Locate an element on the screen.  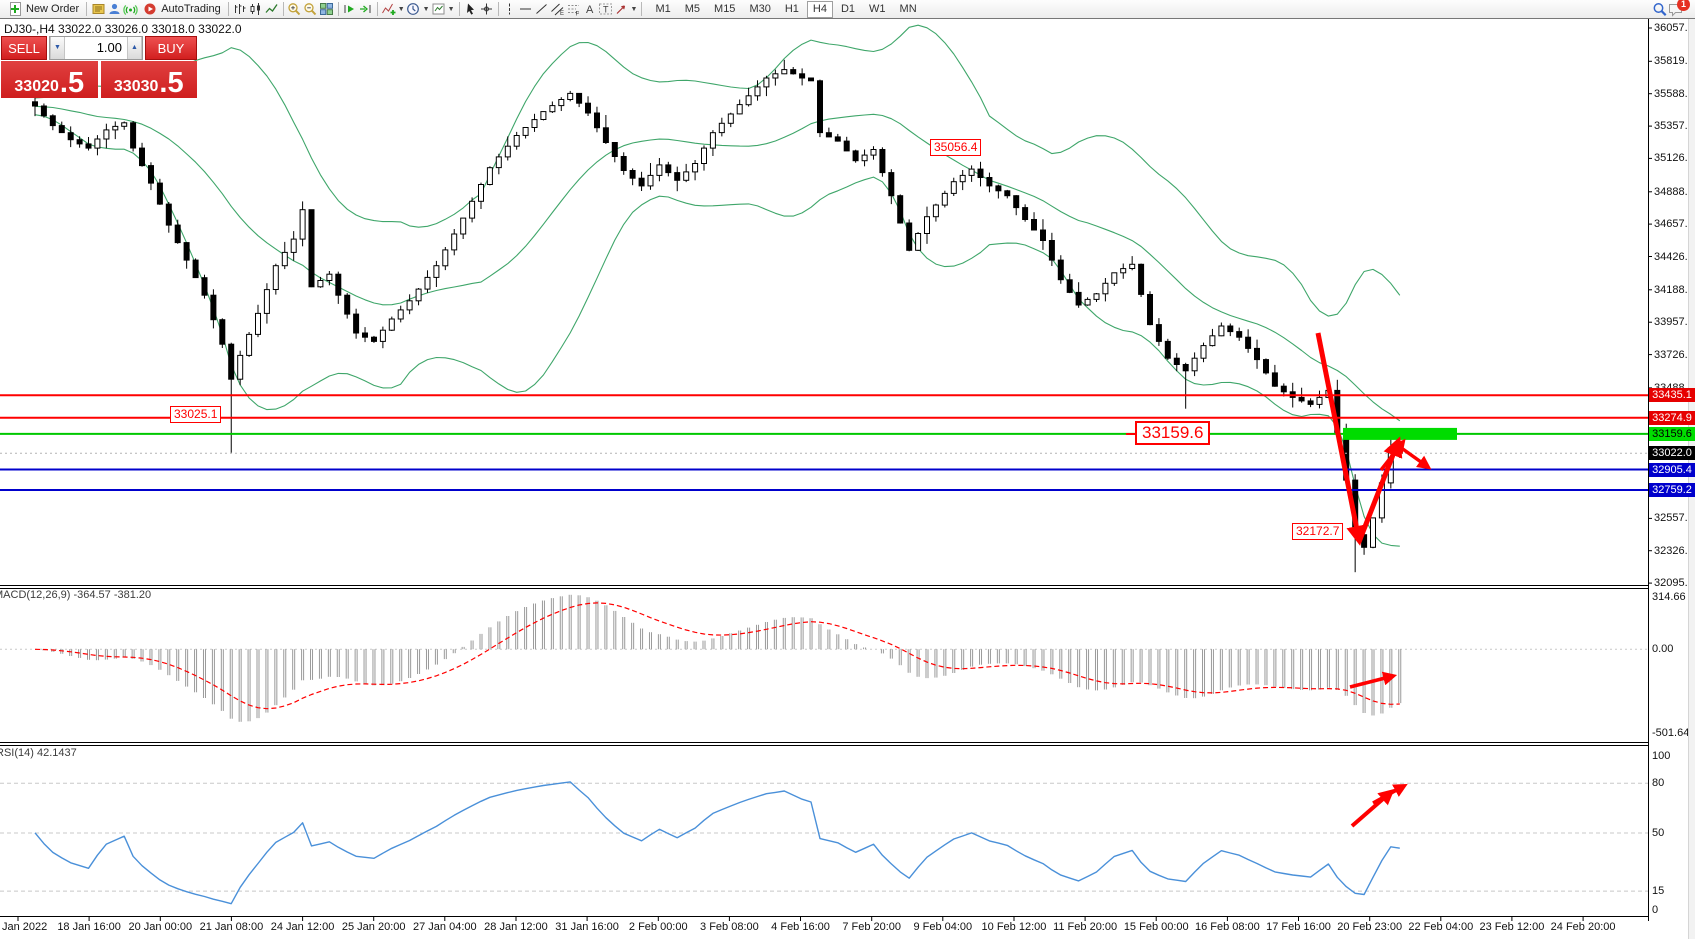
timeframe-h4: H4 is located at coordinates (819, 9).